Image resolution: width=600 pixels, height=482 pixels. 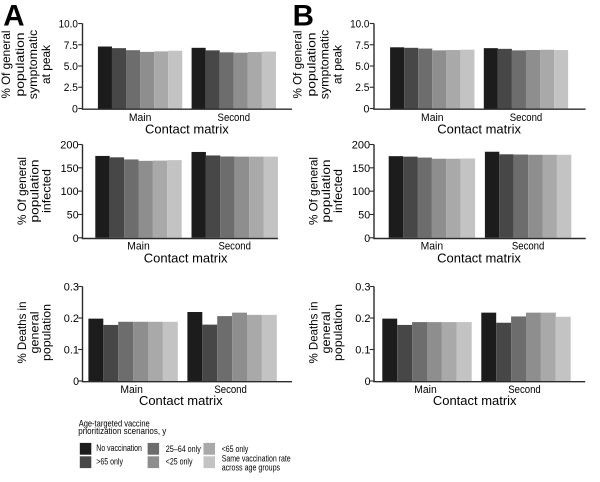 What do you see at coordinates (179, 460) in the screenshot?
I see `svg-text: <25 only` at bounding box center [179, 460].